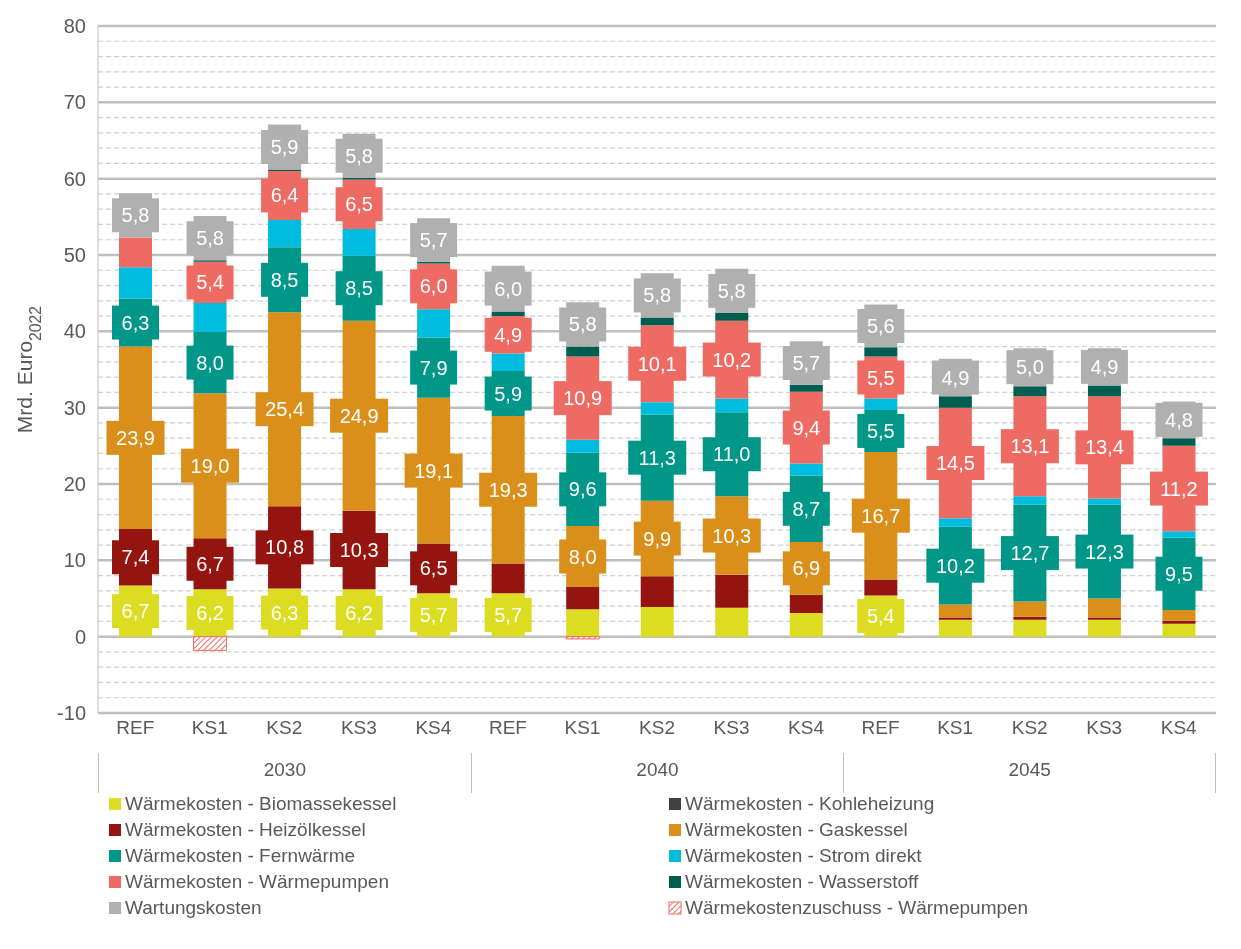 This screenshot has width=1241, height=949. Describe the element at coordinates (806, 427) in the screenshot. I see `data-label: 9,4` at that location.